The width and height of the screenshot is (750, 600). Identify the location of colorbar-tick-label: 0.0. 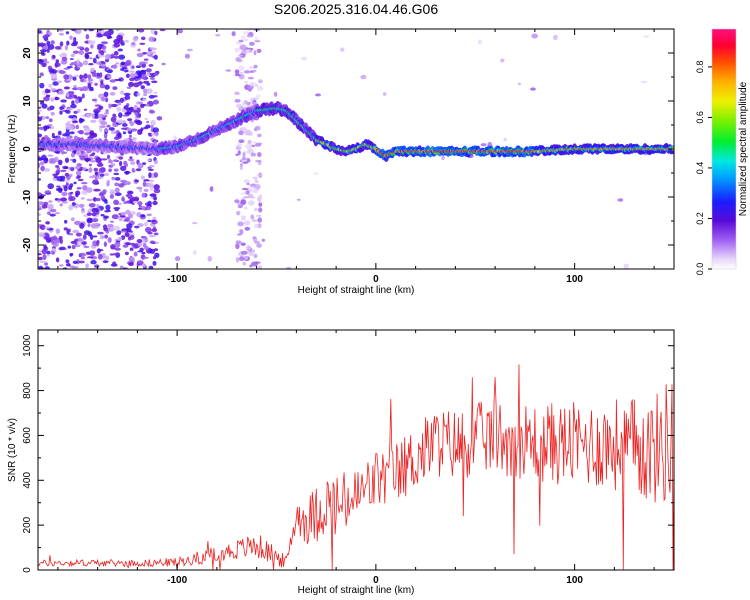
(700, 269).